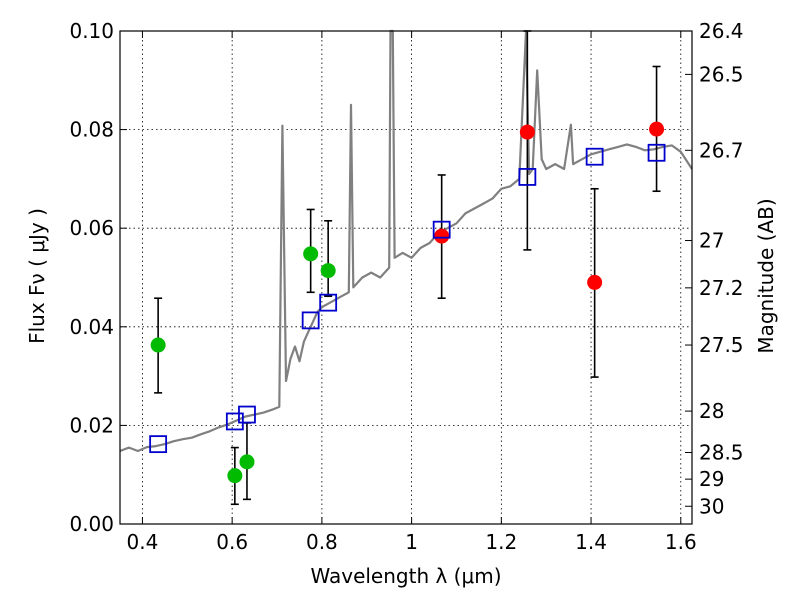  Describe the element at coordinates (681, 542) in the screenshot. I see `x-tick-label: 1.6` at that location.